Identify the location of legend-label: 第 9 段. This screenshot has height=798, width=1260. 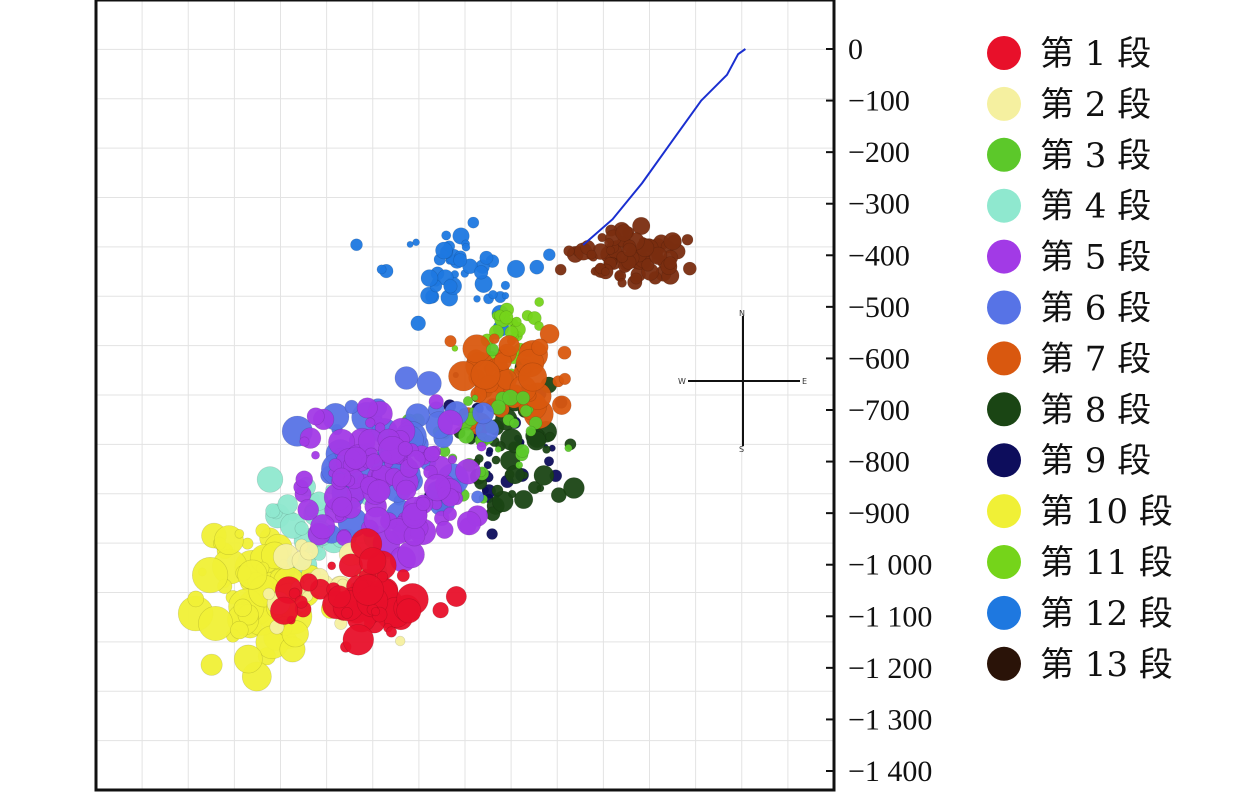
(1095, 461).